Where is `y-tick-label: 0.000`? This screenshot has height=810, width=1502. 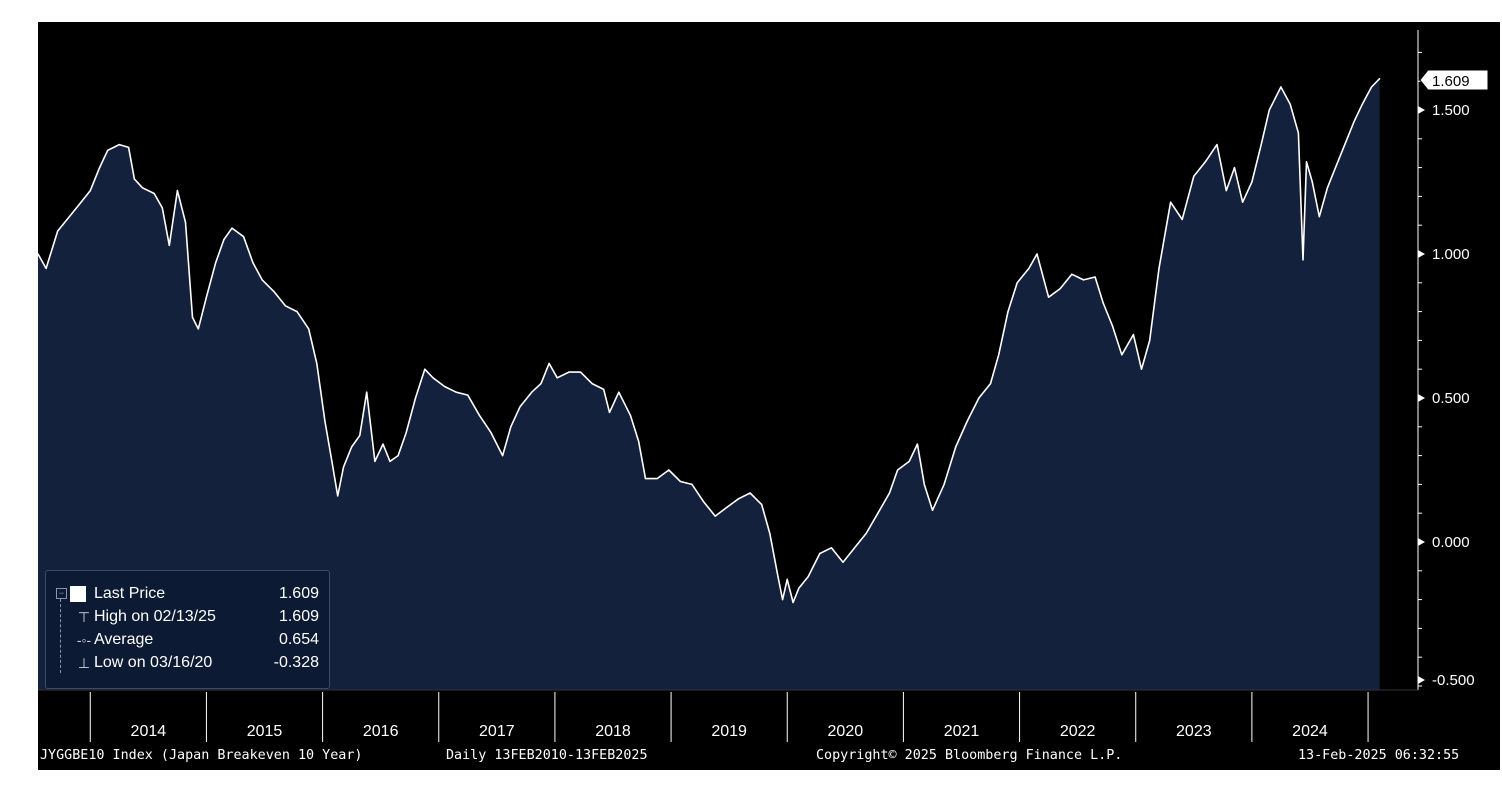 y-tick-label: 0.000 is located at coordinates (1451, 542).